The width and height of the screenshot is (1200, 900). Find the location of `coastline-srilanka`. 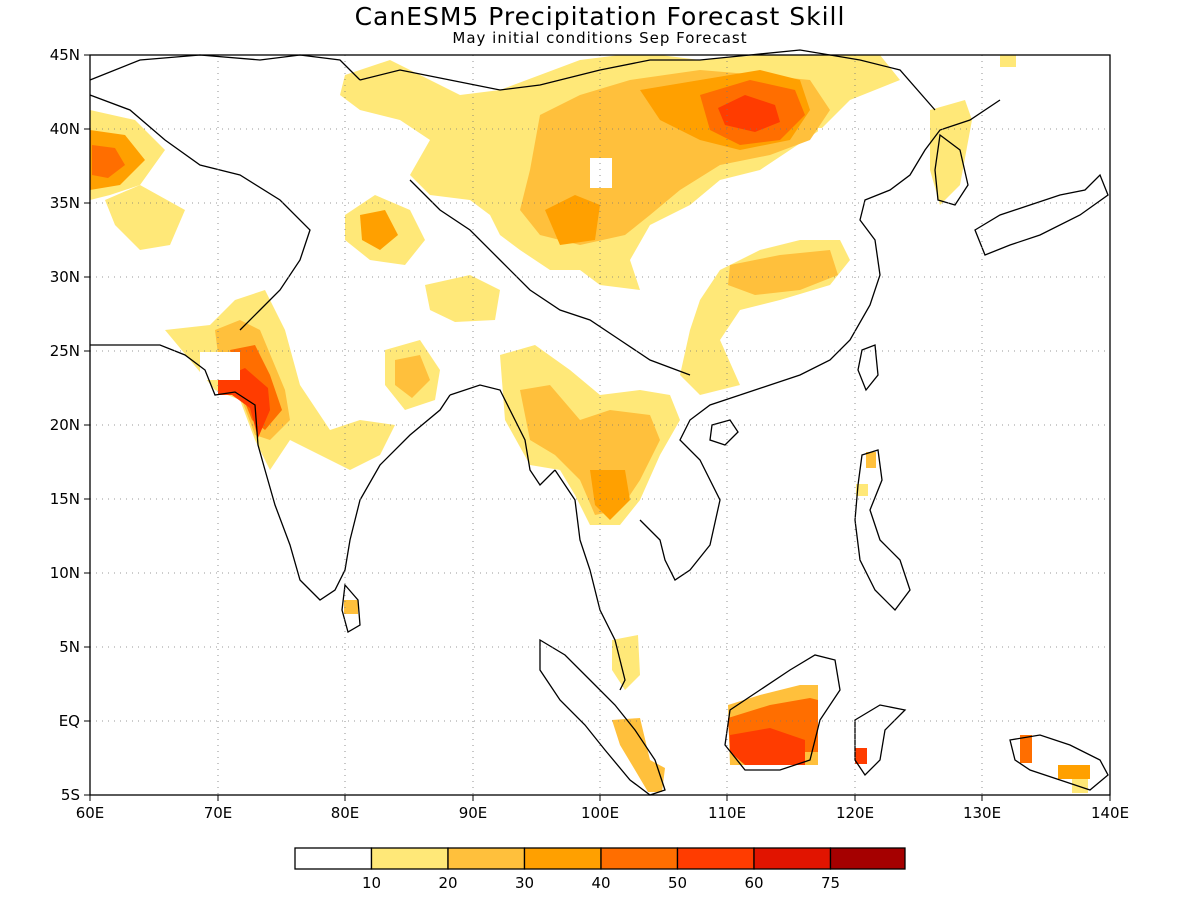

coastline-srilanka is located at coordinates (351, 608).